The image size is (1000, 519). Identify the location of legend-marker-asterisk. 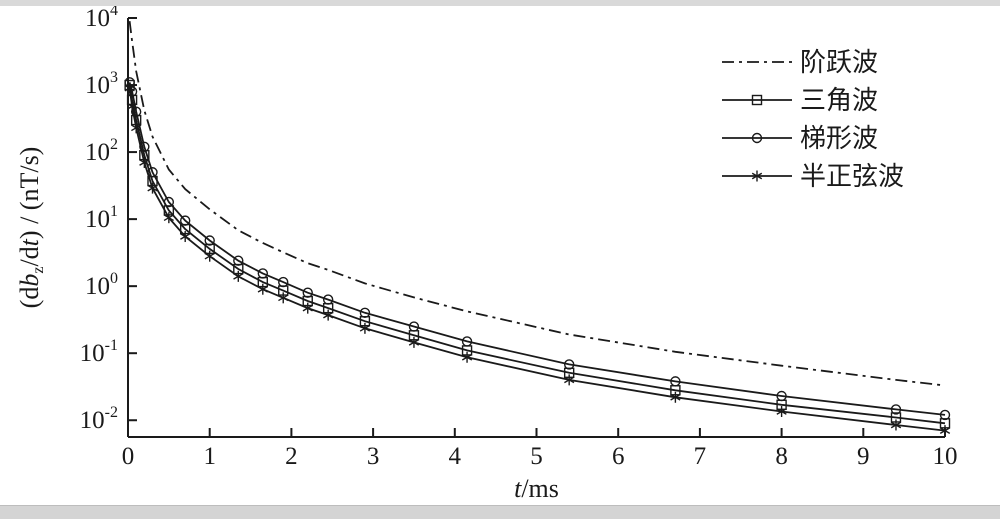
(757, 176).